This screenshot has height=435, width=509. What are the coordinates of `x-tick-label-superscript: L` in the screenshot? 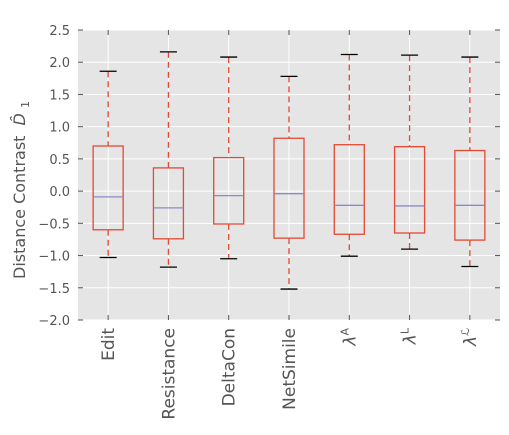 It's located at (405, 330).